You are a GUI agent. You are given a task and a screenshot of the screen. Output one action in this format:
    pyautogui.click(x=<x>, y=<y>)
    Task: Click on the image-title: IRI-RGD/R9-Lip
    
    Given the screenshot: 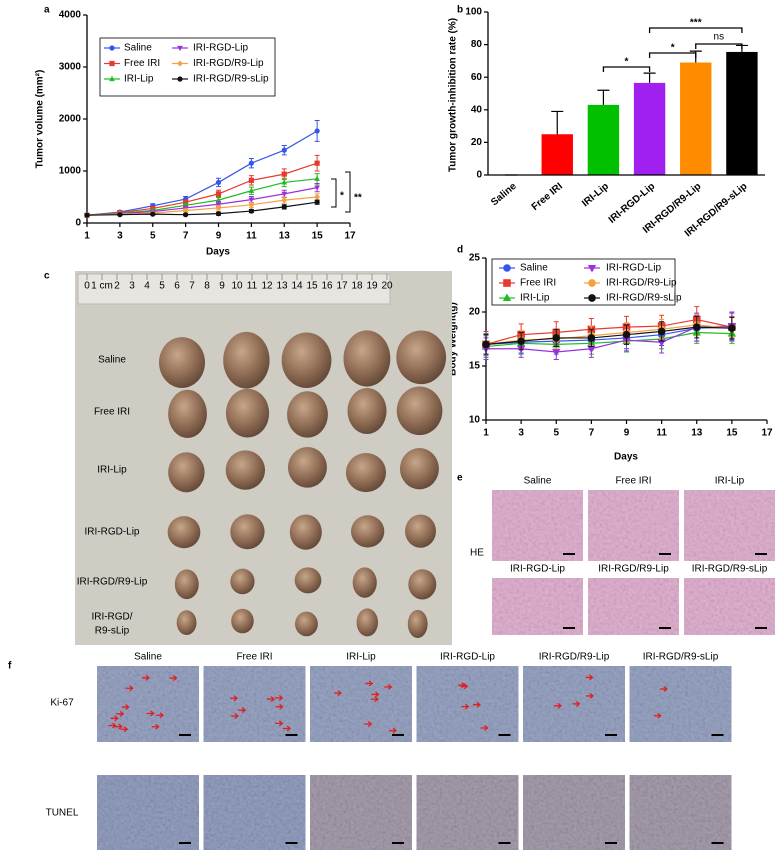 What is the action you would take?
    pyautogui.click(x=633, y=569)
    